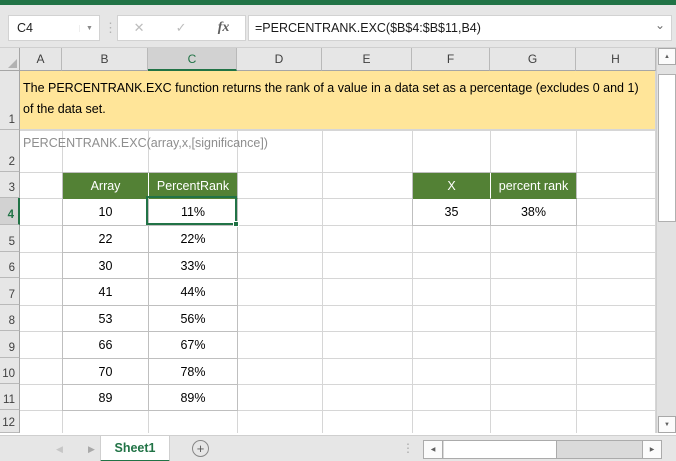 This screenshot has height=461, width=676. What do you see at coordinates (59, 449) in the screenshot?
I see `prev-sheet-icon: ◀` at bounding box center [59, 449].